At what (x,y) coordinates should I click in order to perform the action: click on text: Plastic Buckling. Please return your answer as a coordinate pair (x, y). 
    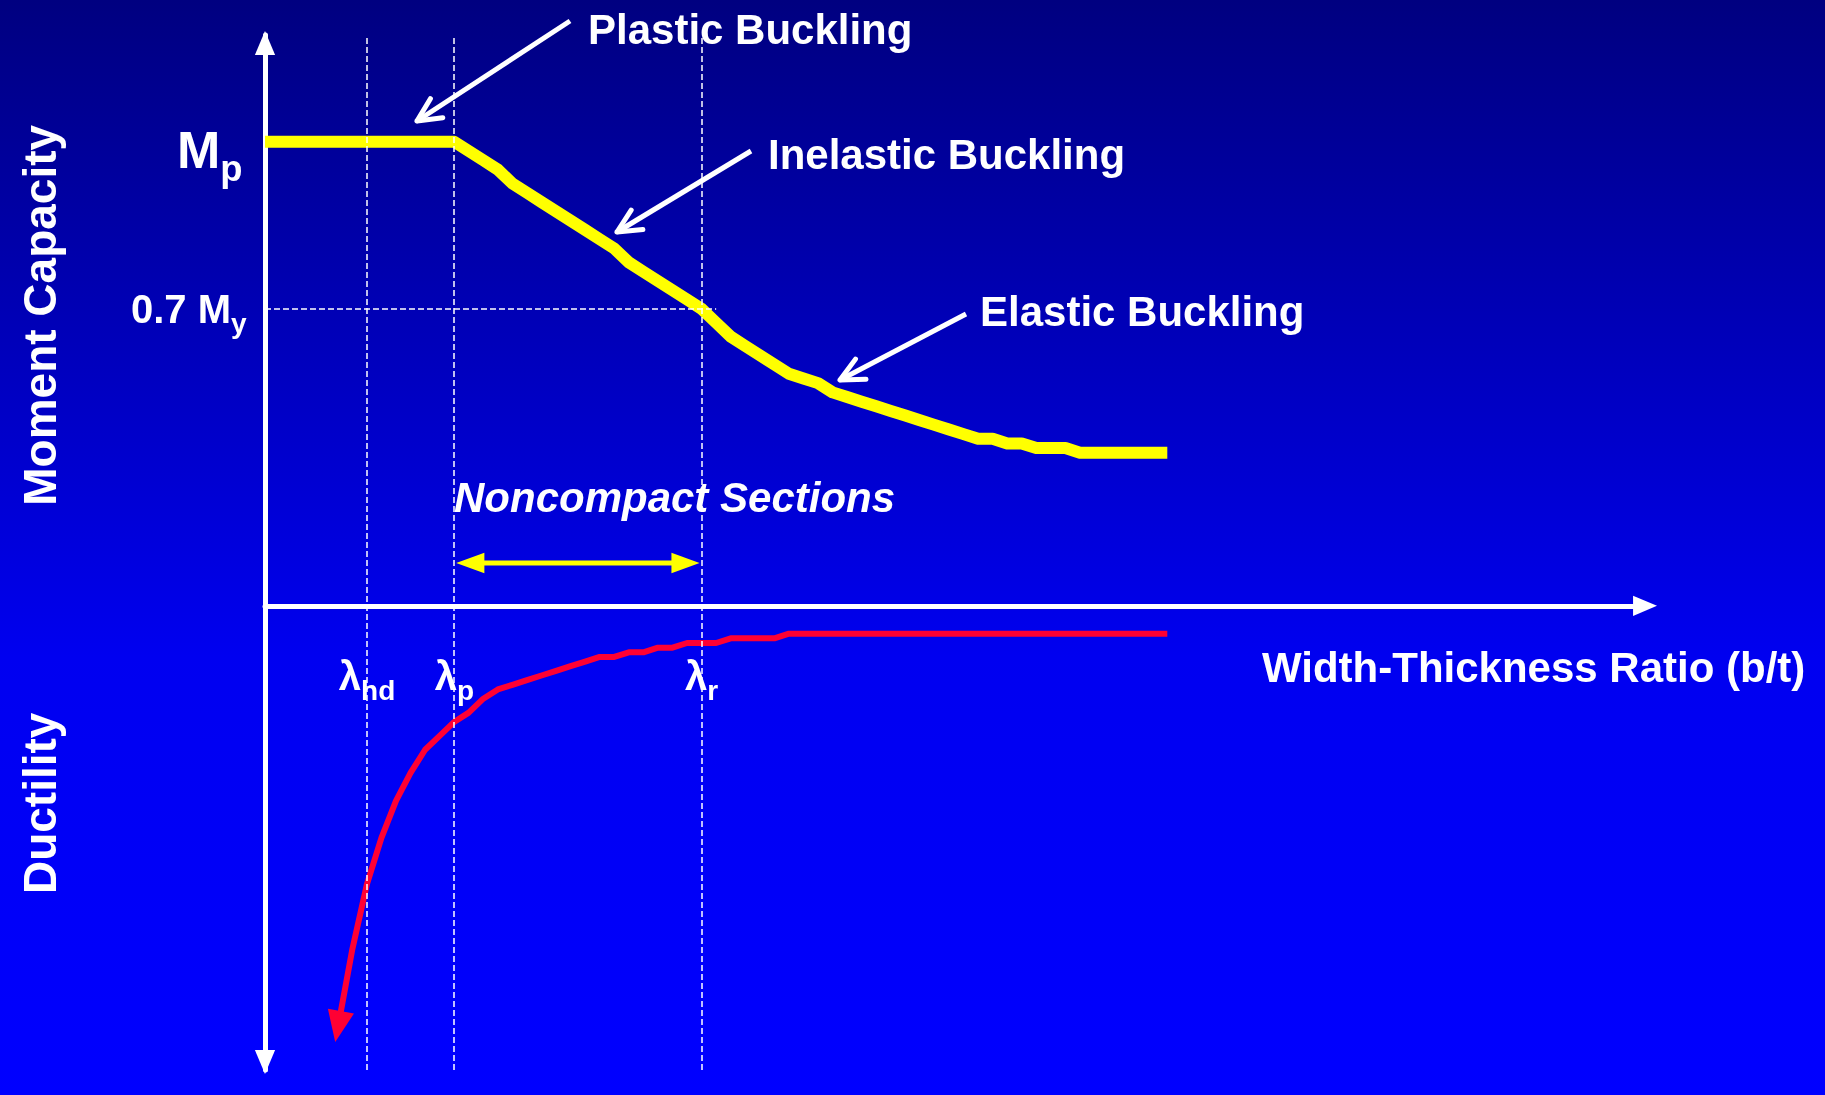
    Looking at the image, I should click on (750, 30).